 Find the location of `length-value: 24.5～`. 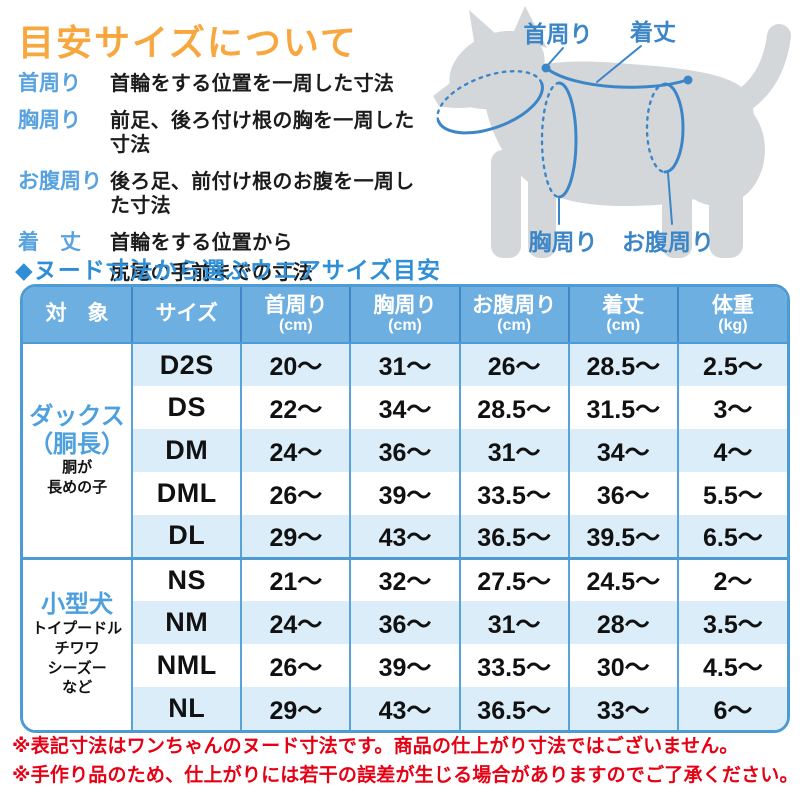

length-value: 24.5～ is located at coordinates (622, 578).